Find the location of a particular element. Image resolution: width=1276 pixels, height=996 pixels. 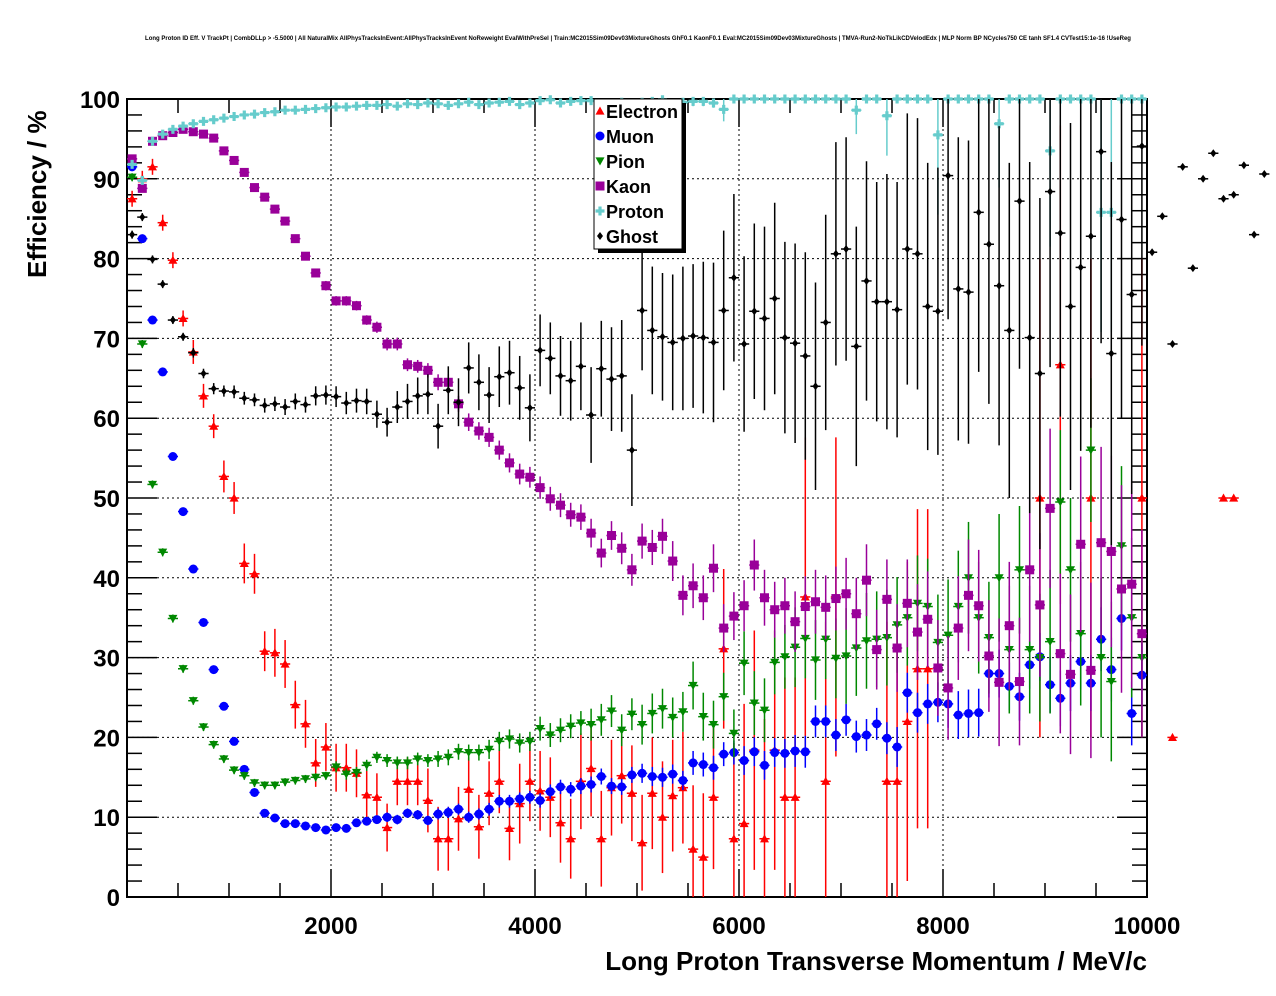

legend-marker-muon is located at coordinates (600, 136).